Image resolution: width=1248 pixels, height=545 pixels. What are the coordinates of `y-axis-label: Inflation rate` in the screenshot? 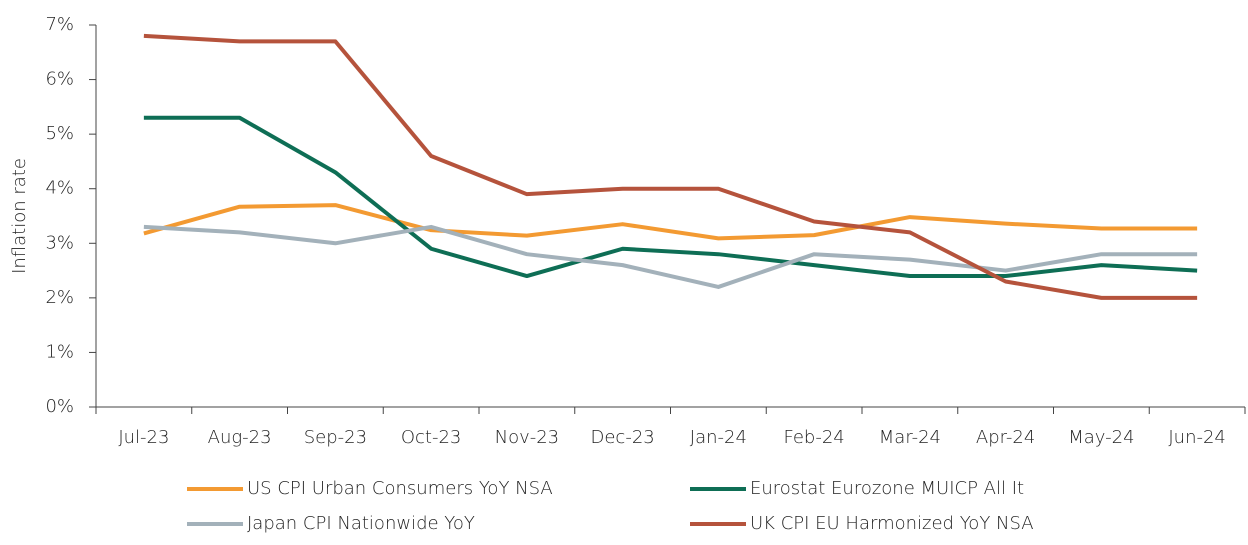 It's located at (19, 216).